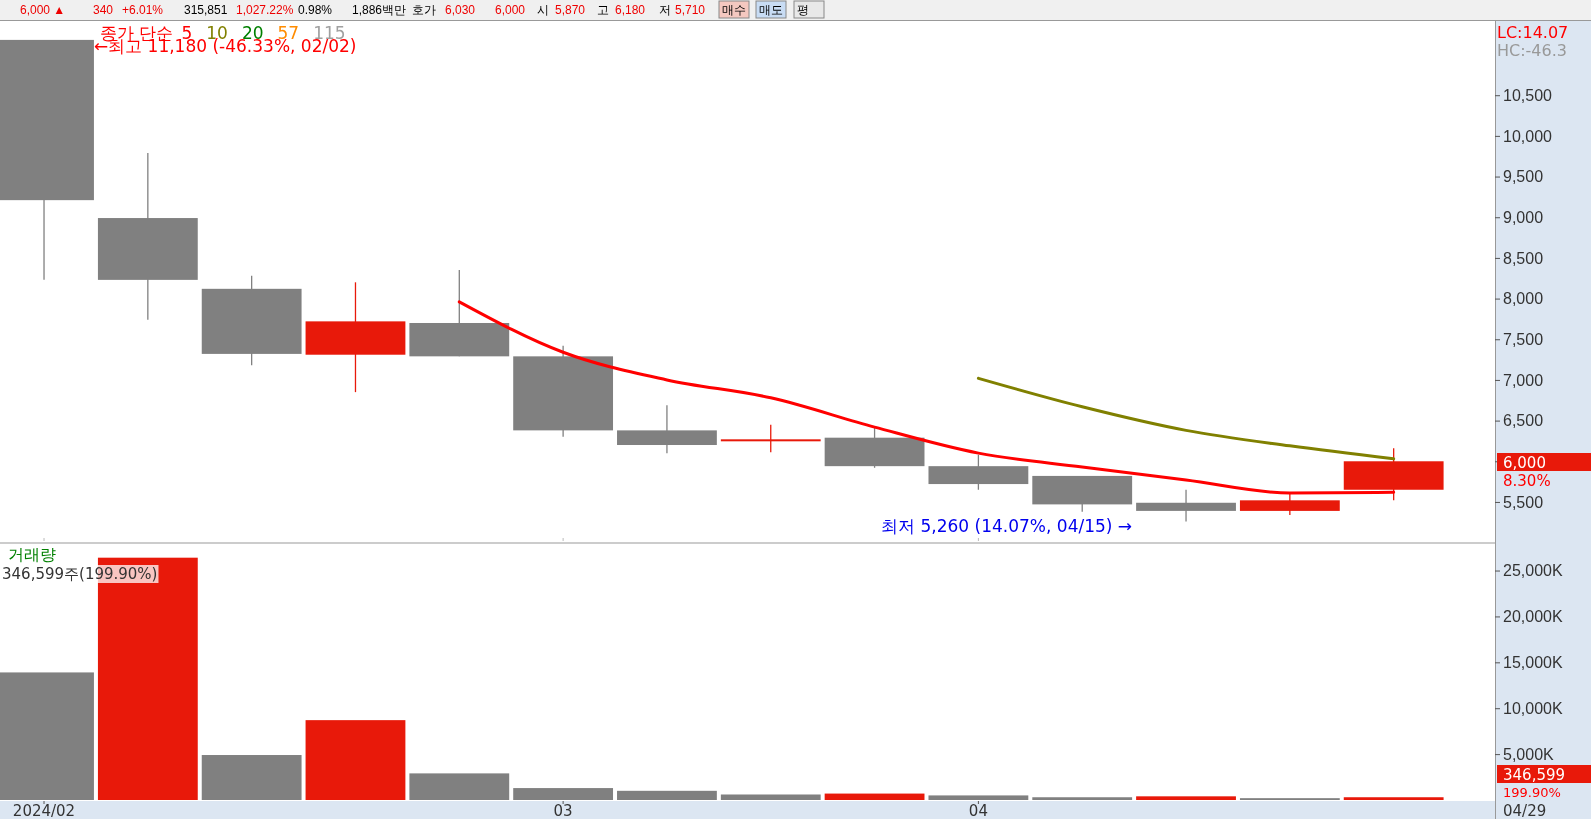 This screenshot has width=1591, height=831. What do you see at coordinates (1007, 526) in the screenshot?
I see `annotation: 최저 5,260 (14.07%, 04/15) →` at bounding box center [1007, 526].